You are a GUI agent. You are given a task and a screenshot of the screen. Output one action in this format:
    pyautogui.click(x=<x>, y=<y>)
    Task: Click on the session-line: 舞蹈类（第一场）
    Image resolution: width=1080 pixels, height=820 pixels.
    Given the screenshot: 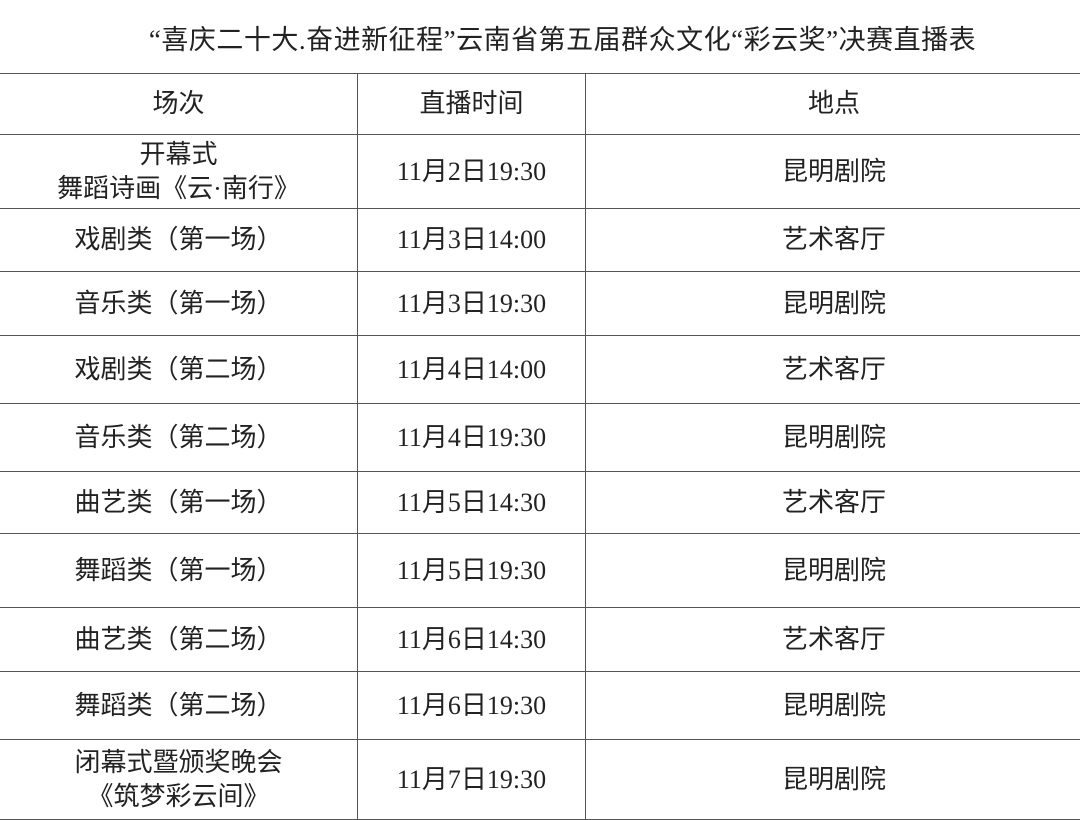 What is the action you would take?
    pyautogui.click(x=178, y=571)
    